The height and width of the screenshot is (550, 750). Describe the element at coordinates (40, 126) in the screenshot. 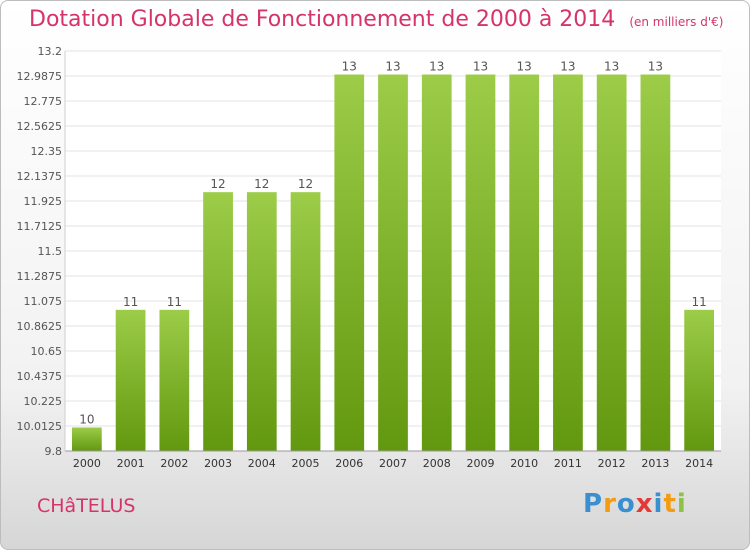

I see `y-tick-label: 12.5625` at that location.